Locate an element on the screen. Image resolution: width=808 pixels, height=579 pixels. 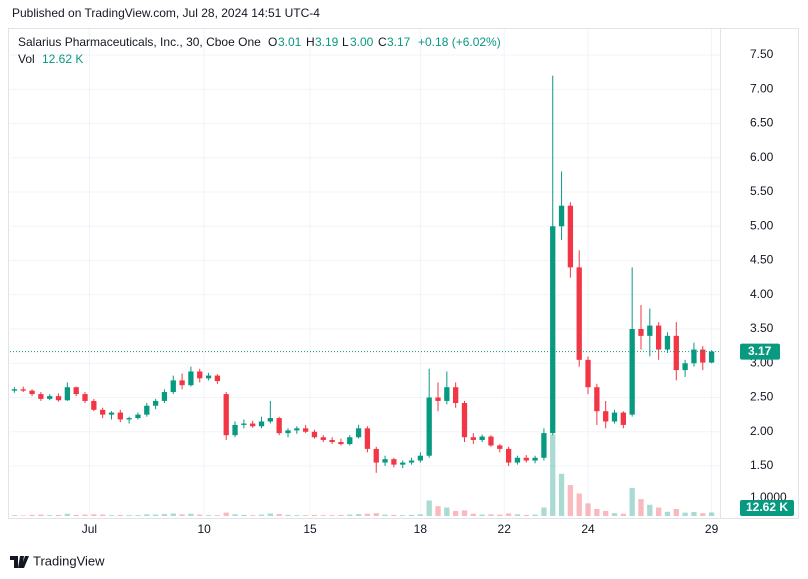
x-tick-label: 24 is located at coordinates (588, 529).